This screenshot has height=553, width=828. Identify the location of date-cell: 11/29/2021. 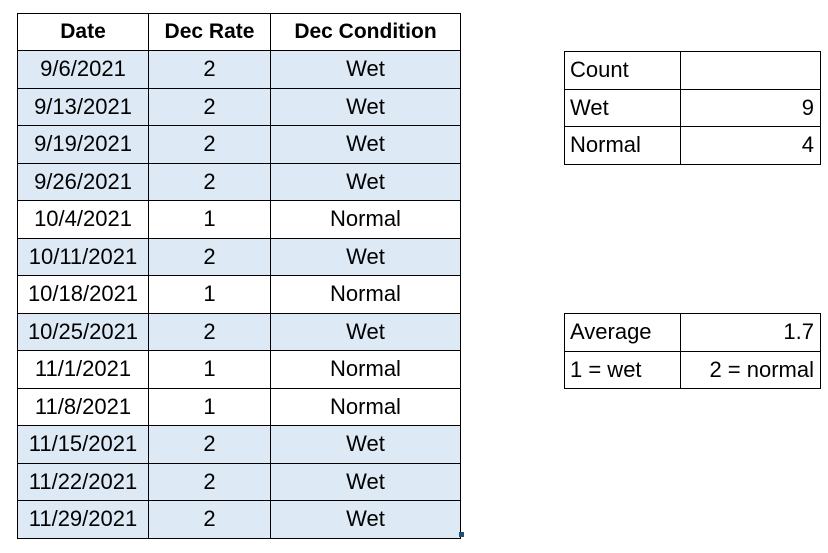
(83, 519).